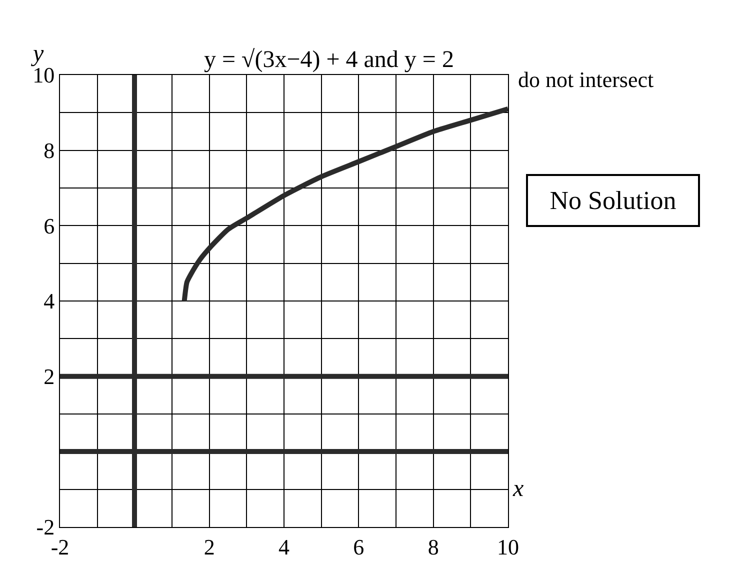 The image size is (733, 577). What do you see at coordinates (358, 547) in the screenshot?
I see `x-tick-label: 6` at bounding box center [358, 547].